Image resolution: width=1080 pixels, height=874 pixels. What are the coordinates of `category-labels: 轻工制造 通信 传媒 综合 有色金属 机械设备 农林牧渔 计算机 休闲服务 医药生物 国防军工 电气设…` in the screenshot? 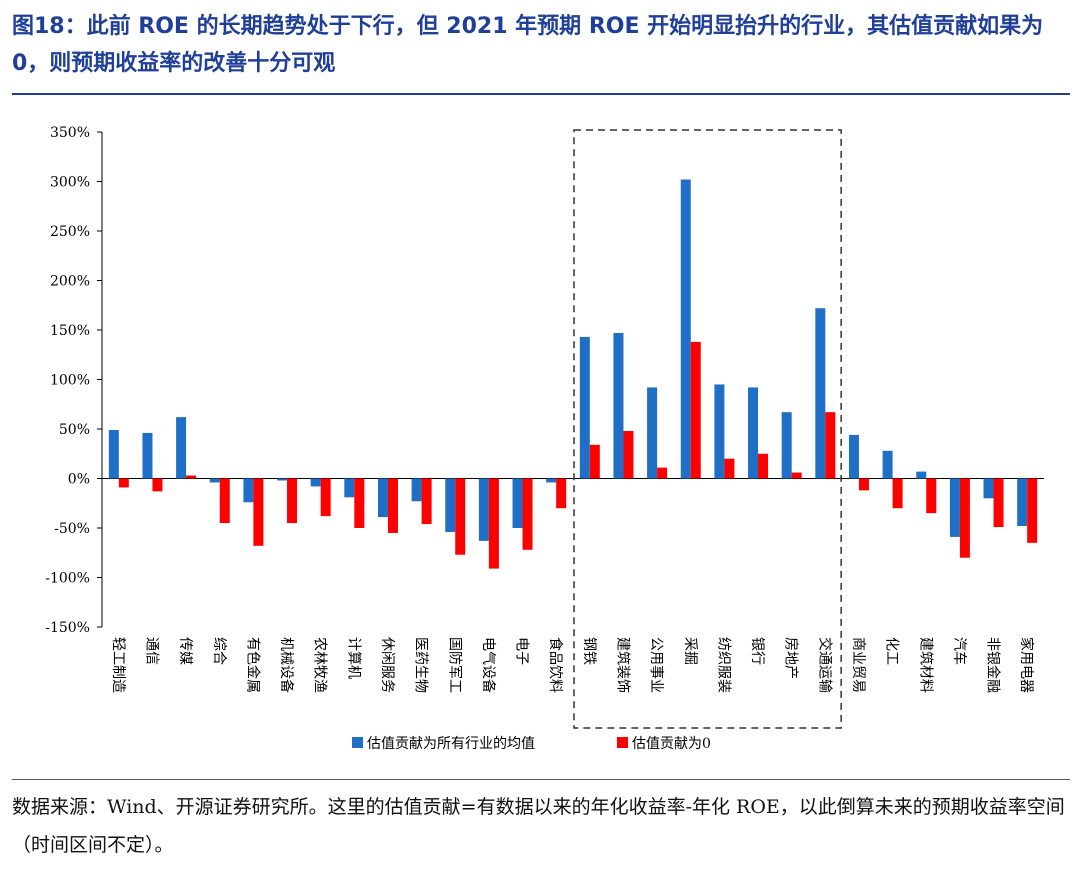 It's located at (572, 665).